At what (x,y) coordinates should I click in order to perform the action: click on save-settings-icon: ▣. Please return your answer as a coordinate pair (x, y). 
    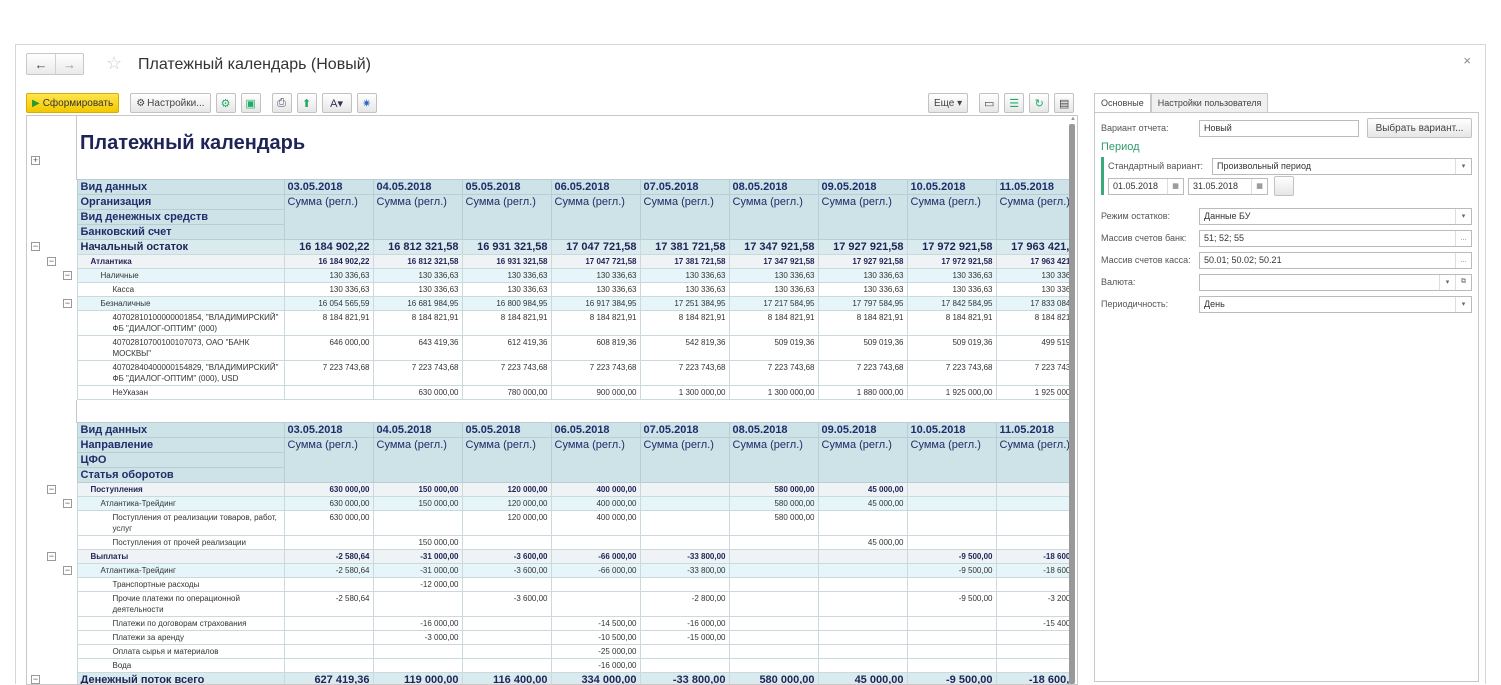
    Looking at the image, I should click on (251, 103).